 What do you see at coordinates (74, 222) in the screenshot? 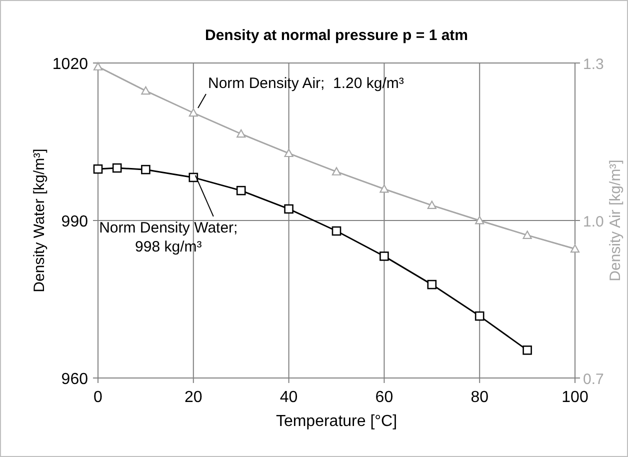
I see `y-tick-label: 990` at bounding box center [74, 222].